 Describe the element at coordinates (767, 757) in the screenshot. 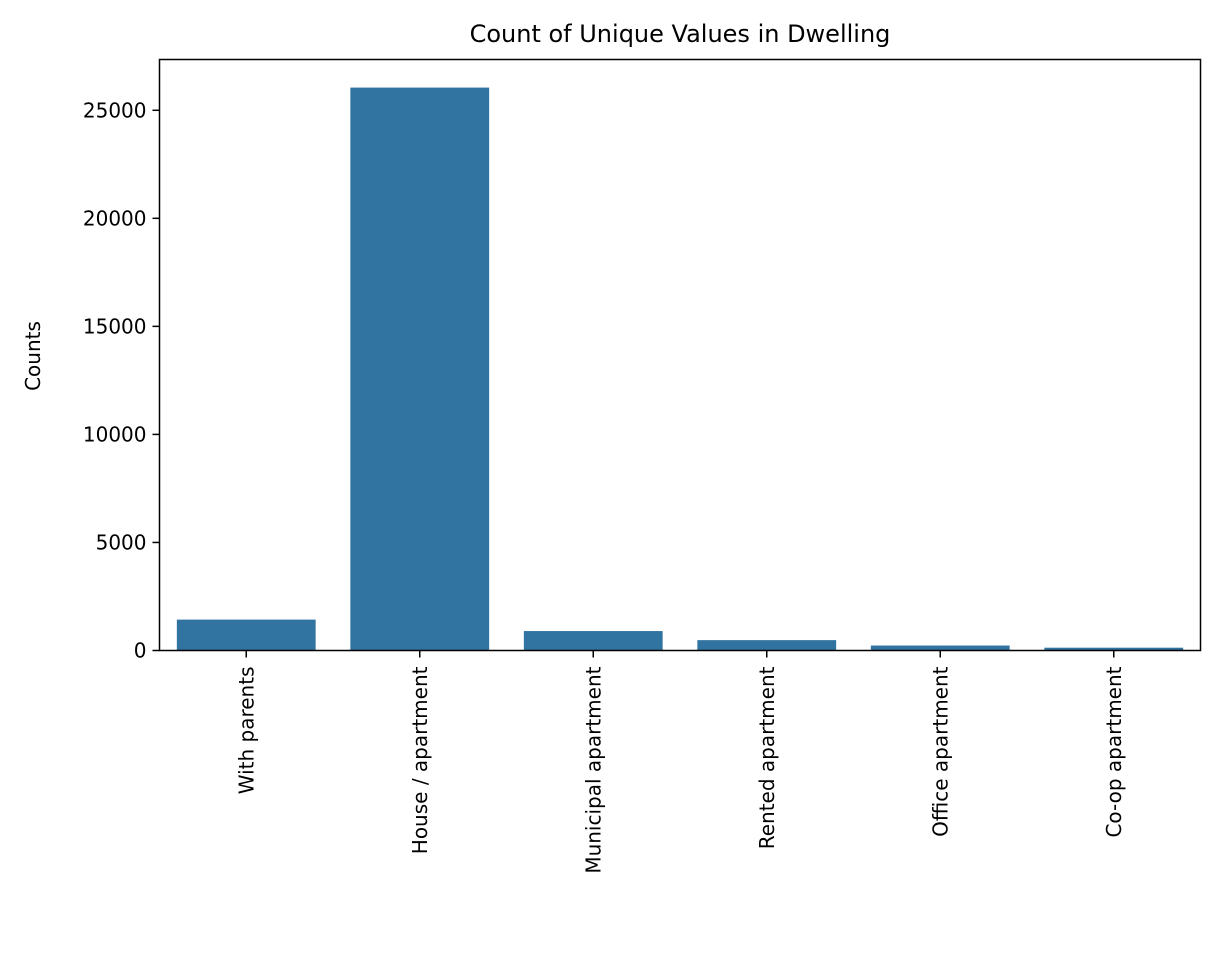

I see `x-tick-label: Rented apartment` at that location.